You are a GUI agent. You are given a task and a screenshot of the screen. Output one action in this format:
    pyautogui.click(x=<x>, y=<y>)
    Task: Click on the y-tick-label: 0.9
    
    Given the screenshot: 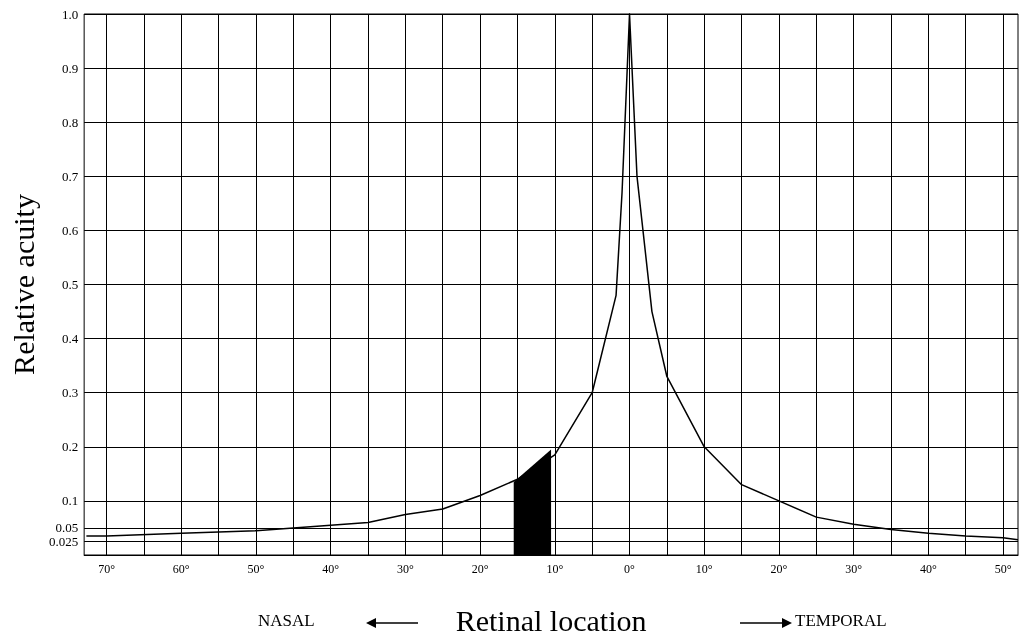 What is the action you would take?
    pyautogui.click(x=70, y=68)
    